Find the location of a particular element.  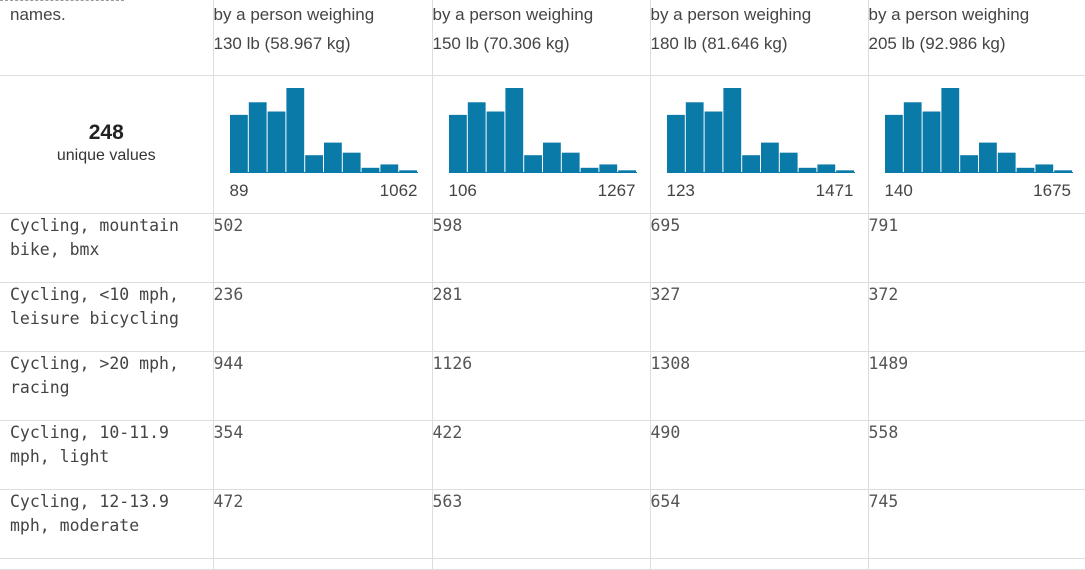

column-header-names: names. is located at coordinates (106, 37).